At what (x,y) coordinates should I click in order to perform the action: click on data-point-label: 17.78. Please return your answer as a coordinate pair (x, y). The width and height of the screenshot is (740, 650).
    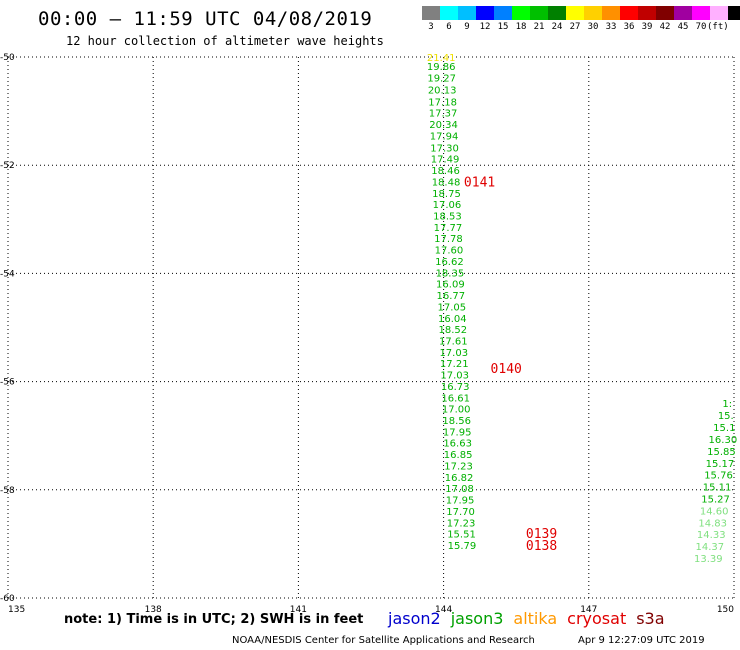
    Looking at the image, I should click on (448, 239).